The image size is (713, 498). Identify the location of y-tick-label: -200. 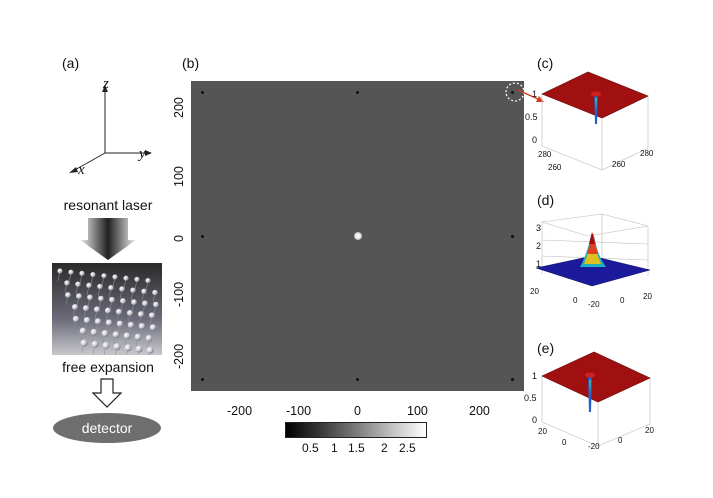
(179, 356).